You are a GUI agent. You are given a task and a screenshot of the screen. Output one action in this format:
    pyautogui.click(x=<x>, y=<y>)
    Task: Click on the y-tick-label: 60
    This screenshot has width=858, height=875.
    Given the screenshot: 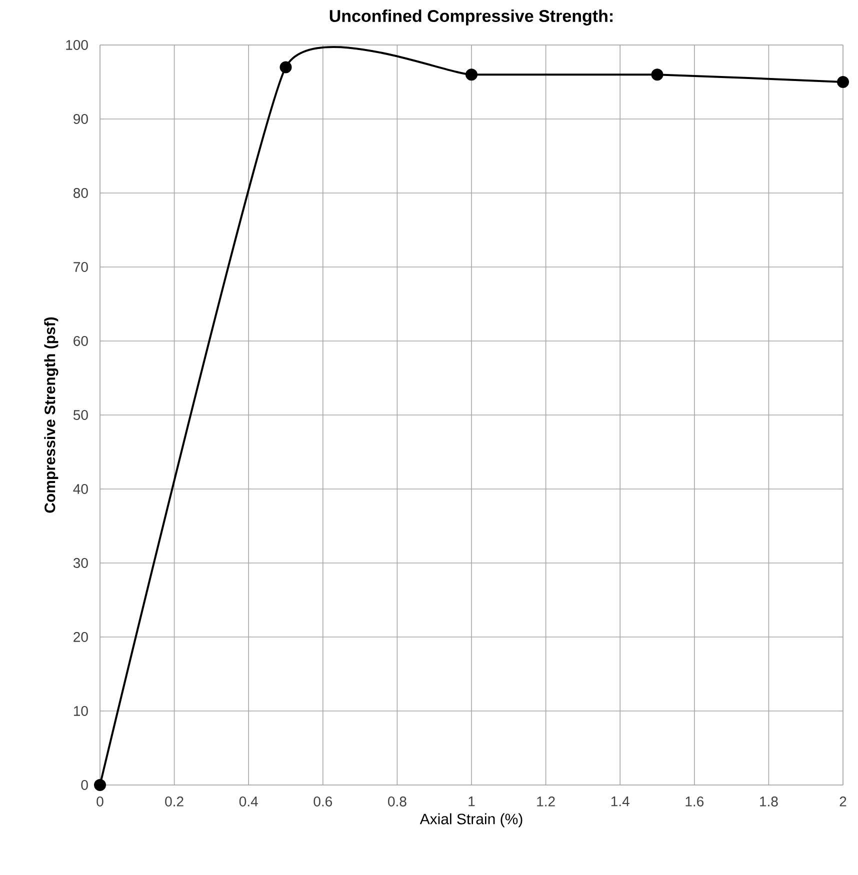 What is the action you would take?
    pyautogui.click(x=81, y=341)
    